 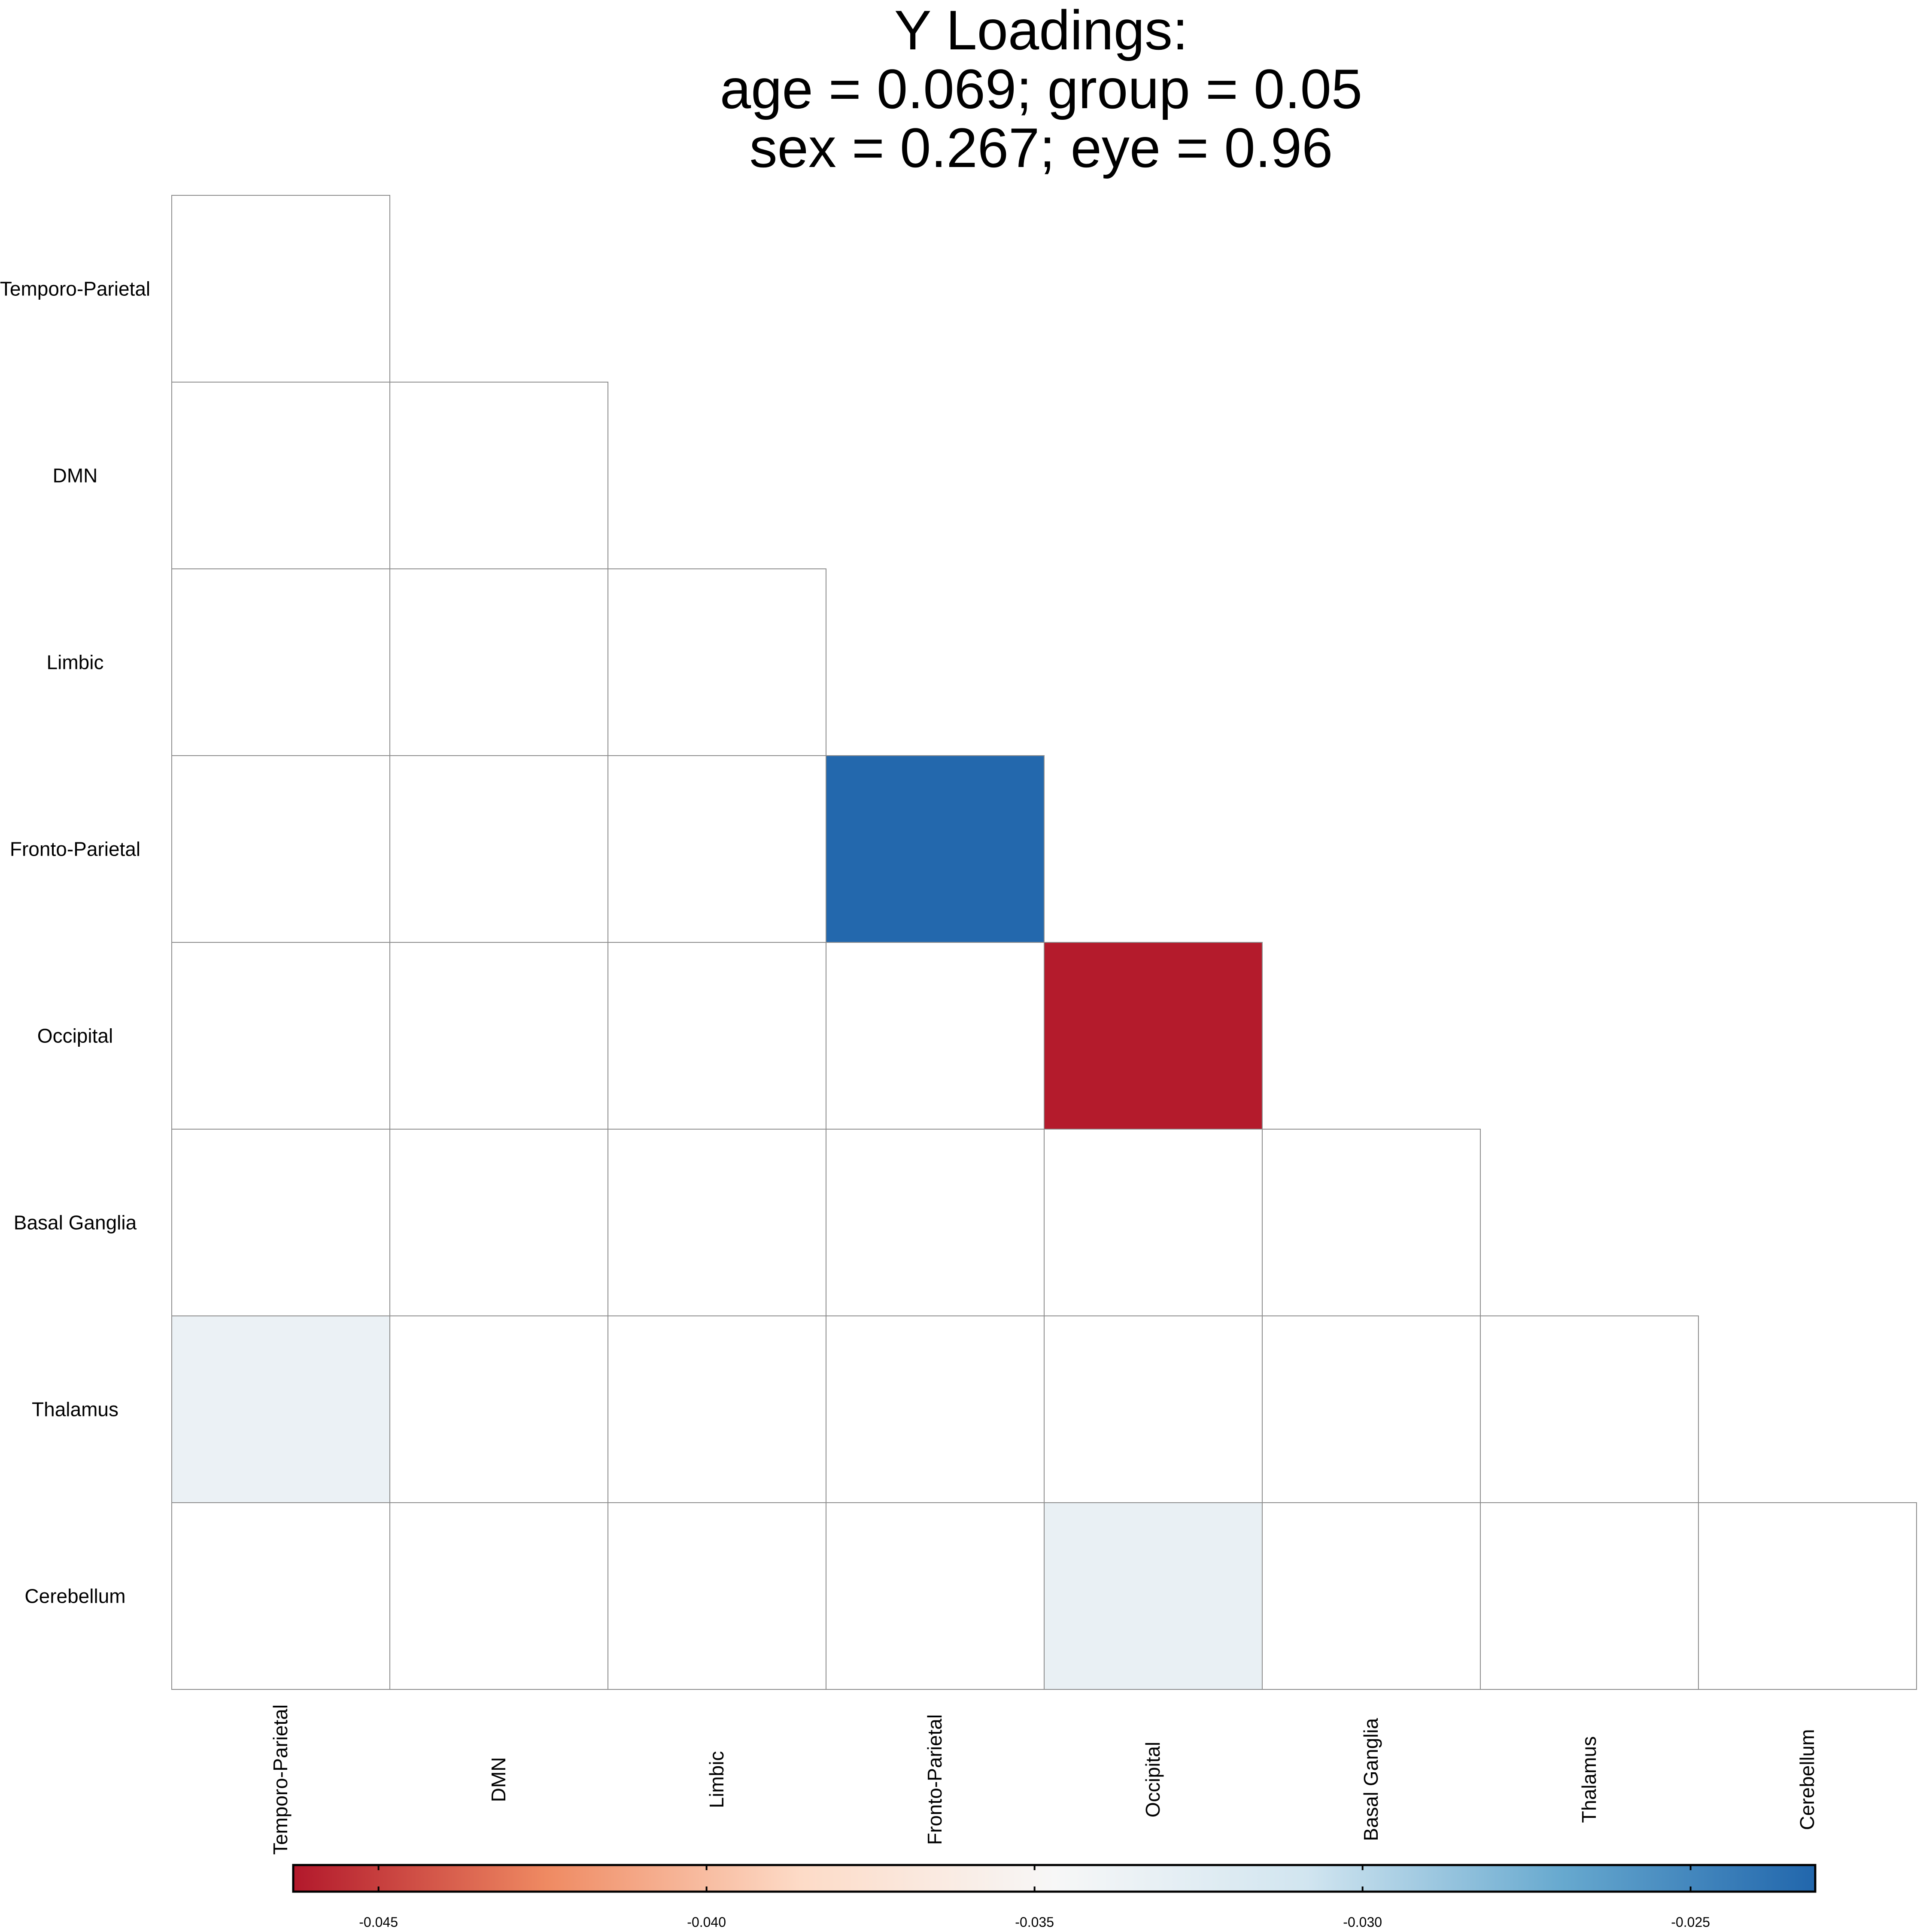 I want to click on row-label: Temporo-Parietal, so click(x=75, y=289).